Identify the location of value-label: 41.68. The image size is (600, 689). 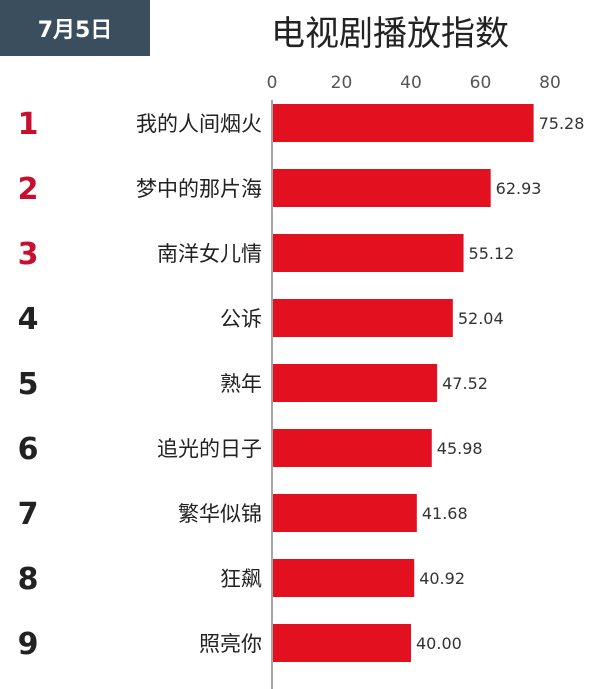
(445, 513).